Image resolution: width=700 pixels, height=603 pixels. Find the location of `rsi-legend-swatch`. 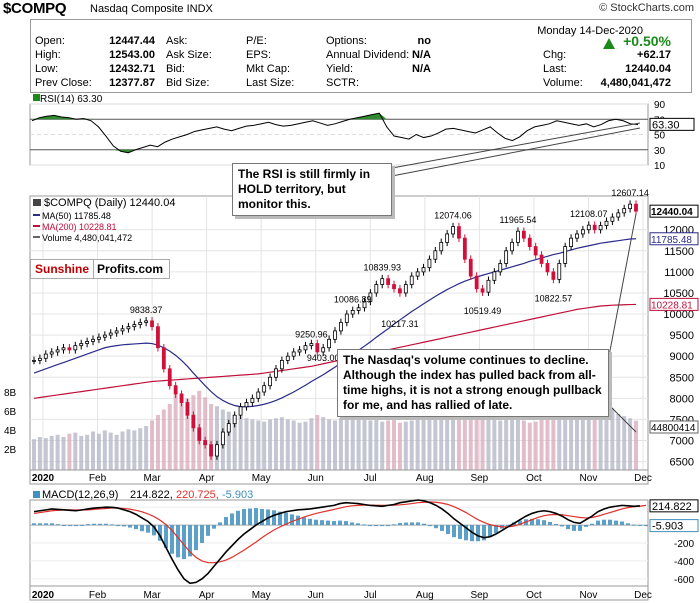

rsi-legend-swatch is located at coordinates (36, 97).